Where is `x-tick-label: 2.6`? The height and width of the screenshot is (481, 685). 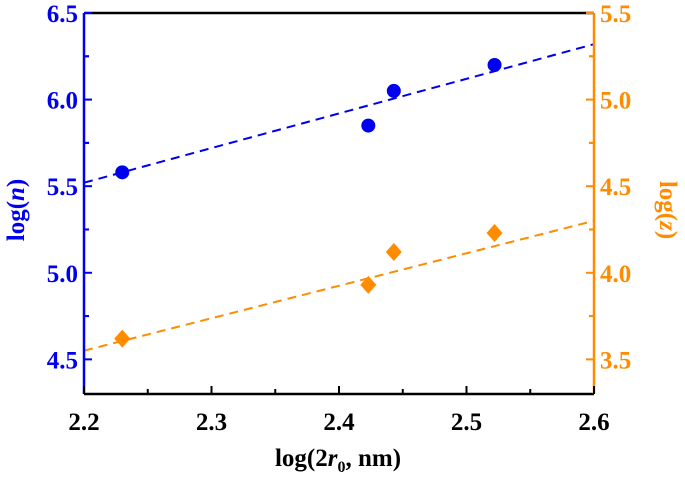 x-tick-label: 2.6 is located at coordinates (593, 422).